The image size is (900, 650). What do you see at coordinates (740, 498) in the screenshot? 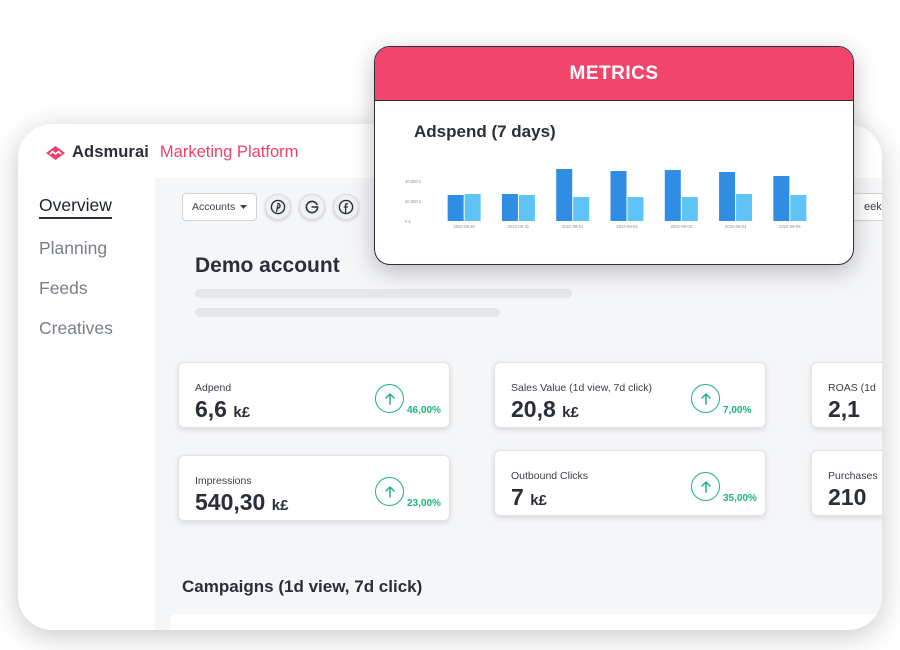
I see `kpi-change: 35,00%` at bounding box center [740, 498].